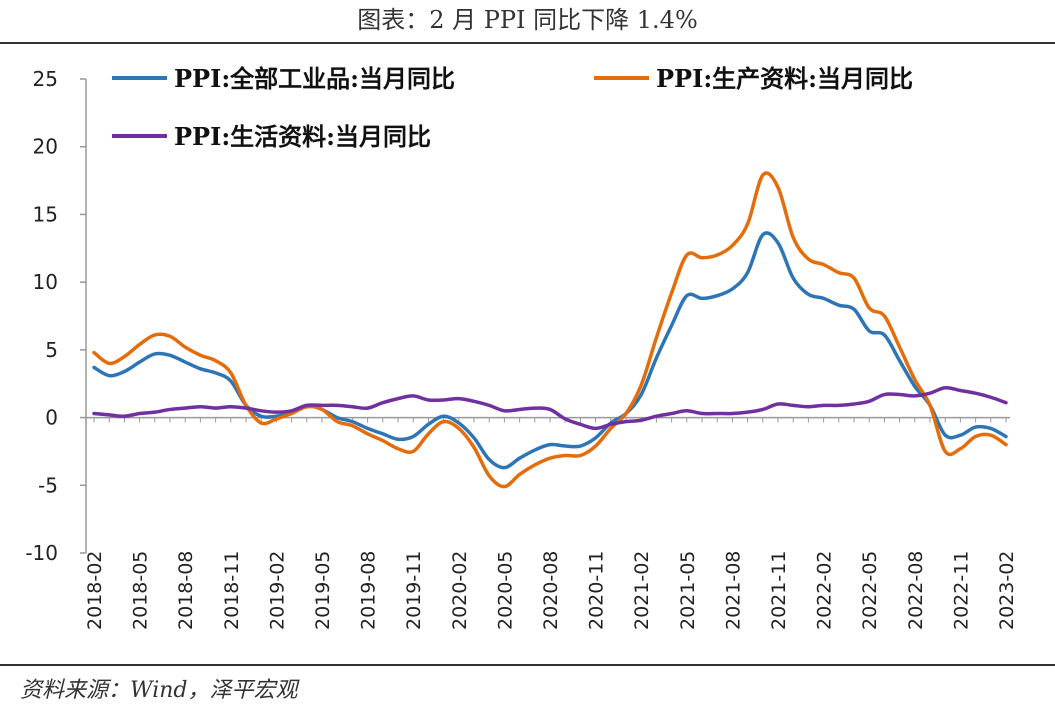 The height and width of the screenshot is (706, 1055). What do you see at coordinates (314, 78) in the screenshot?
I see `legend-label-1: PPI:全部工业品:当月同比` at bounding box center [314, 78].